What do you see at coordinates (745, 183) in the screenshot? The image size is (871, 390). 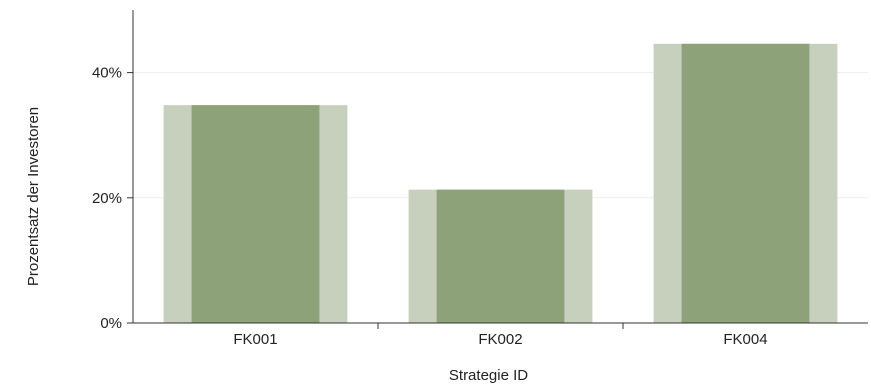 I see `bar-fk004` at bounding box center [745, 183].